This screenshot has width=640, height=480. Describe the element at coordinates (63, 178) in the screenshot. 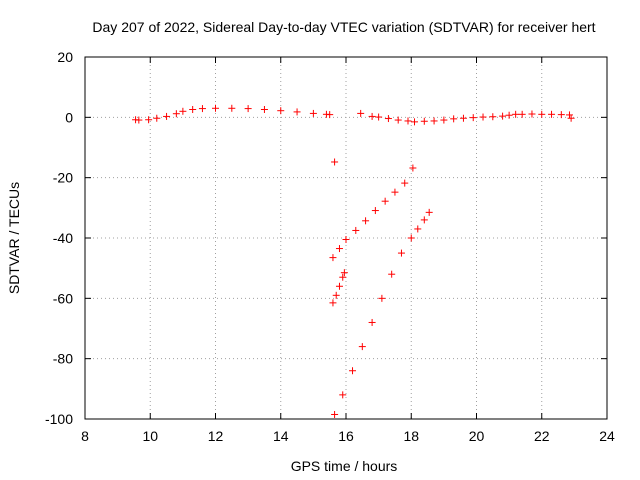

I see `y-tick-label: -20` at that location.